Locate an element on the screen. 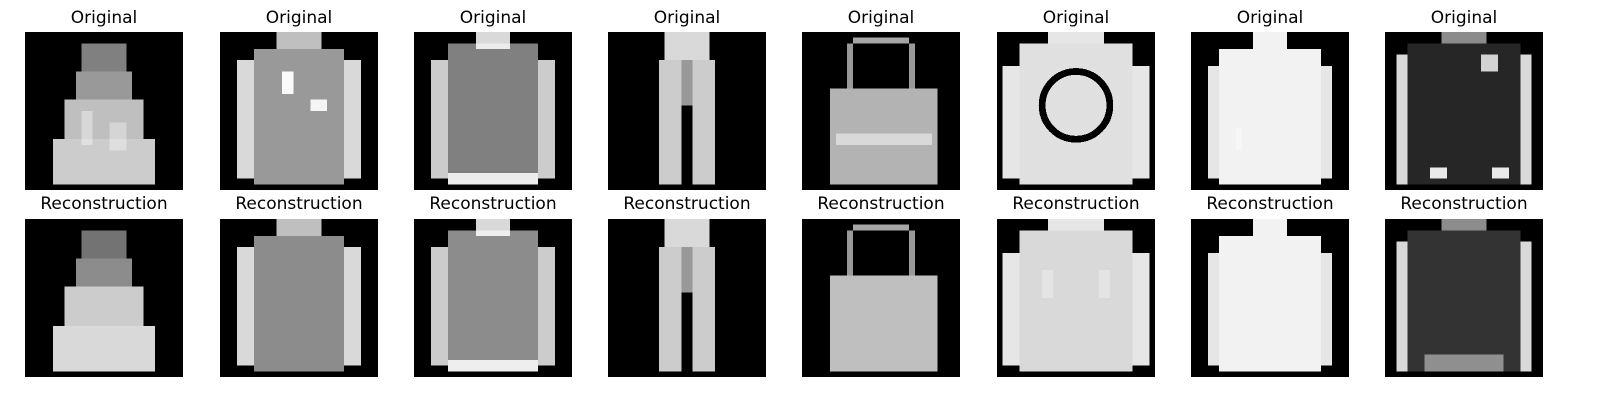  original-image-sweater-with-circle-print is located at coordinates (1076, 111).